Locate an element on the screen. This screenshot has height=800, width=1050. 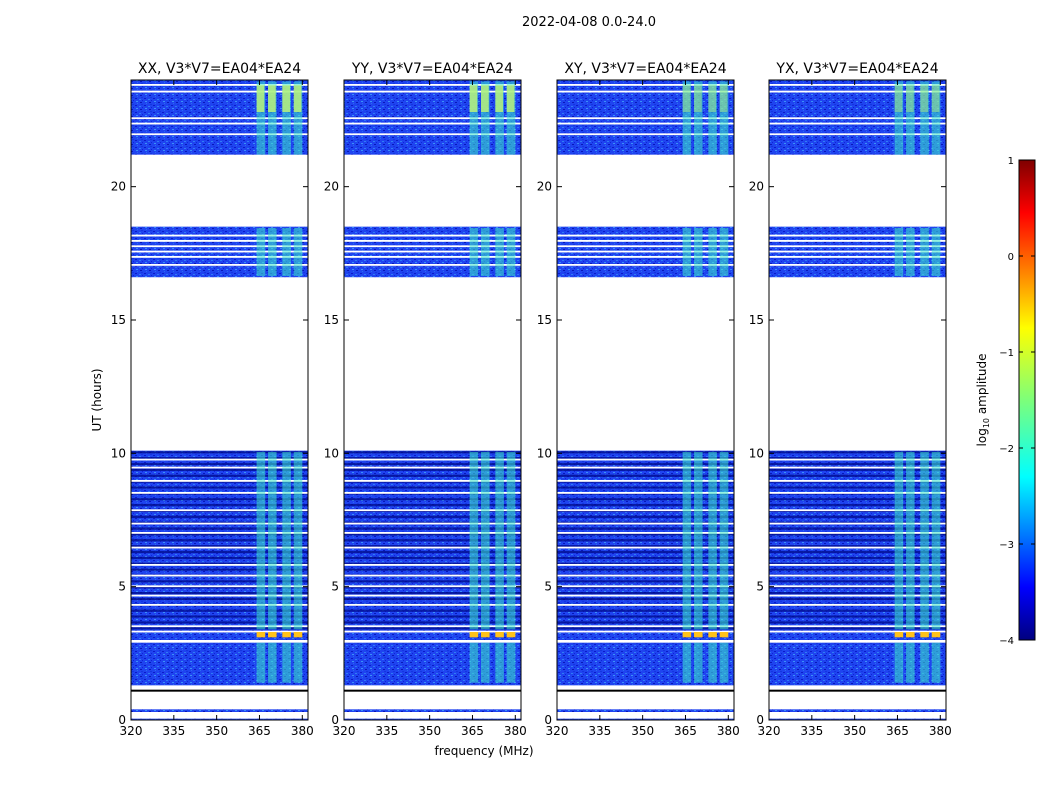
y-tick-label: 15 is located at coordinates (544, 320).